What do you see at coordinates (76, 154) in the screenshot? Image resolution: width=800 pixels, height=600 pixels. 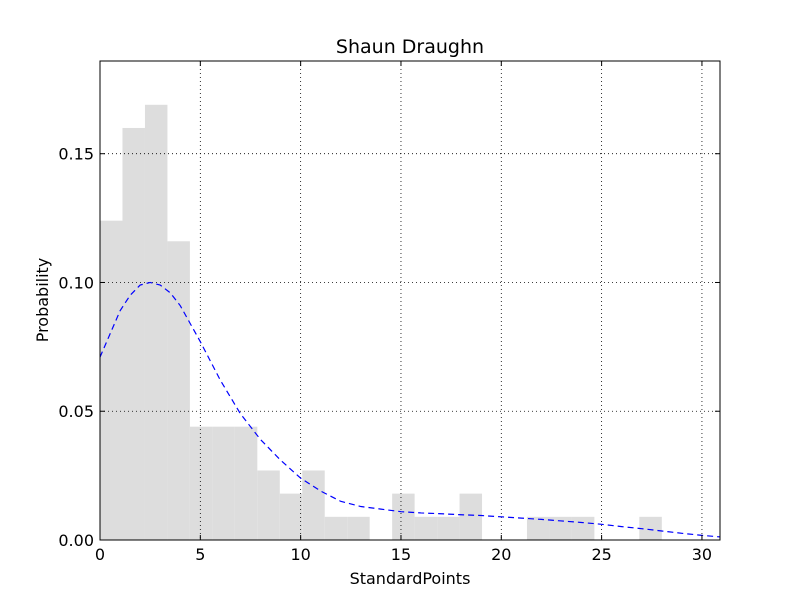 I see `y-tick-label-3: 0.15` at bounding box center [76, 154].